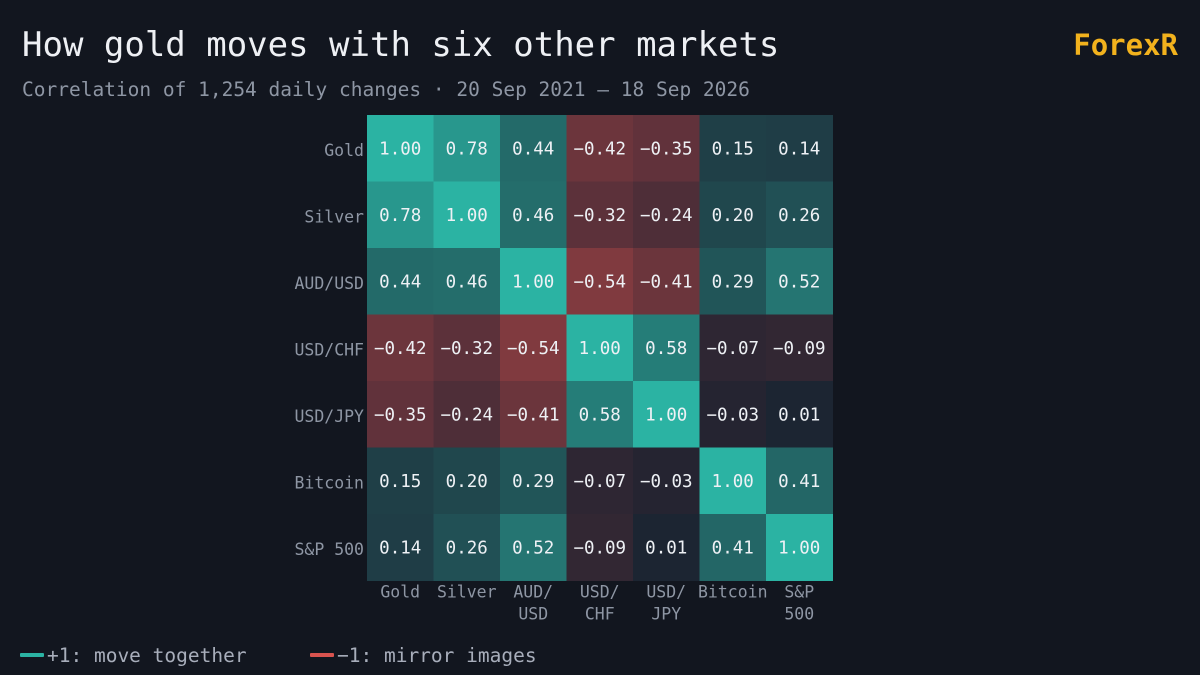 The image size is (1200, 675). What do you see at coordinates (329, 349) in the screenshot?
I see `row-label-usd-chf: USD/CHF` at bounding box center [329, 349].